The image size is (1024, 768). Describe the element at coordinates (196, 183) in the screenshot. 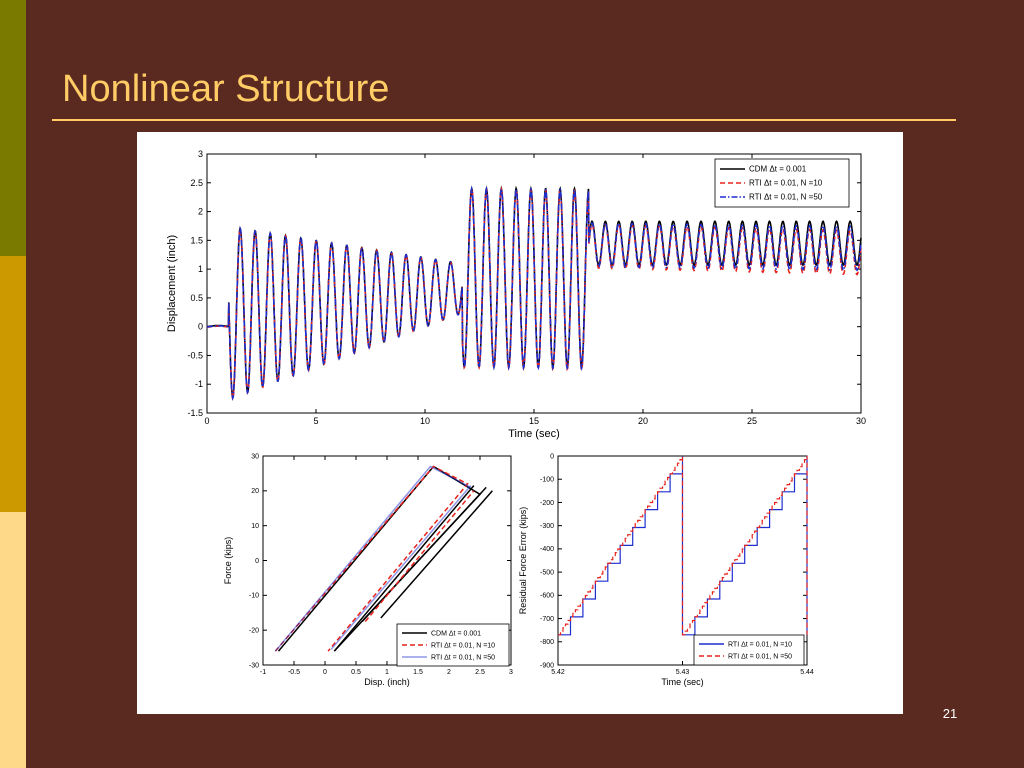

I see `disp-history-y-tick-label: 2.5` at that location.